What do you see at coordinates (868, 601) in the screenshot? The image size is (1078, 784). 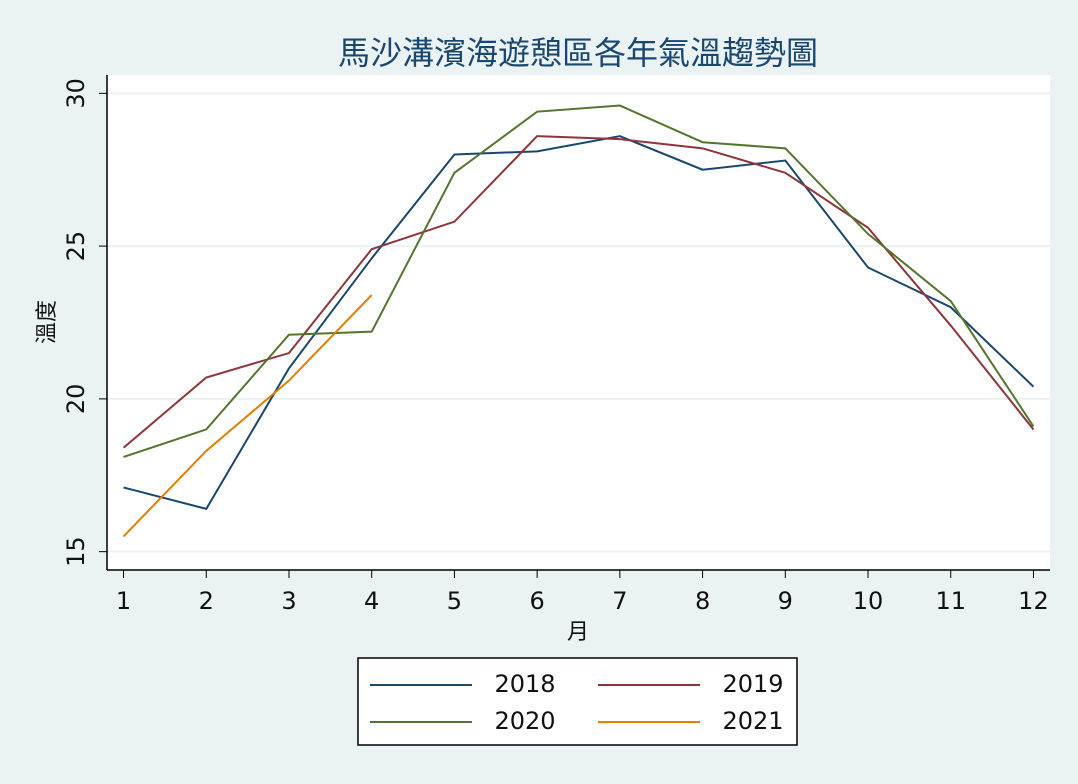 I see `x-tick-label: 10` at bounding box center [868, 601].